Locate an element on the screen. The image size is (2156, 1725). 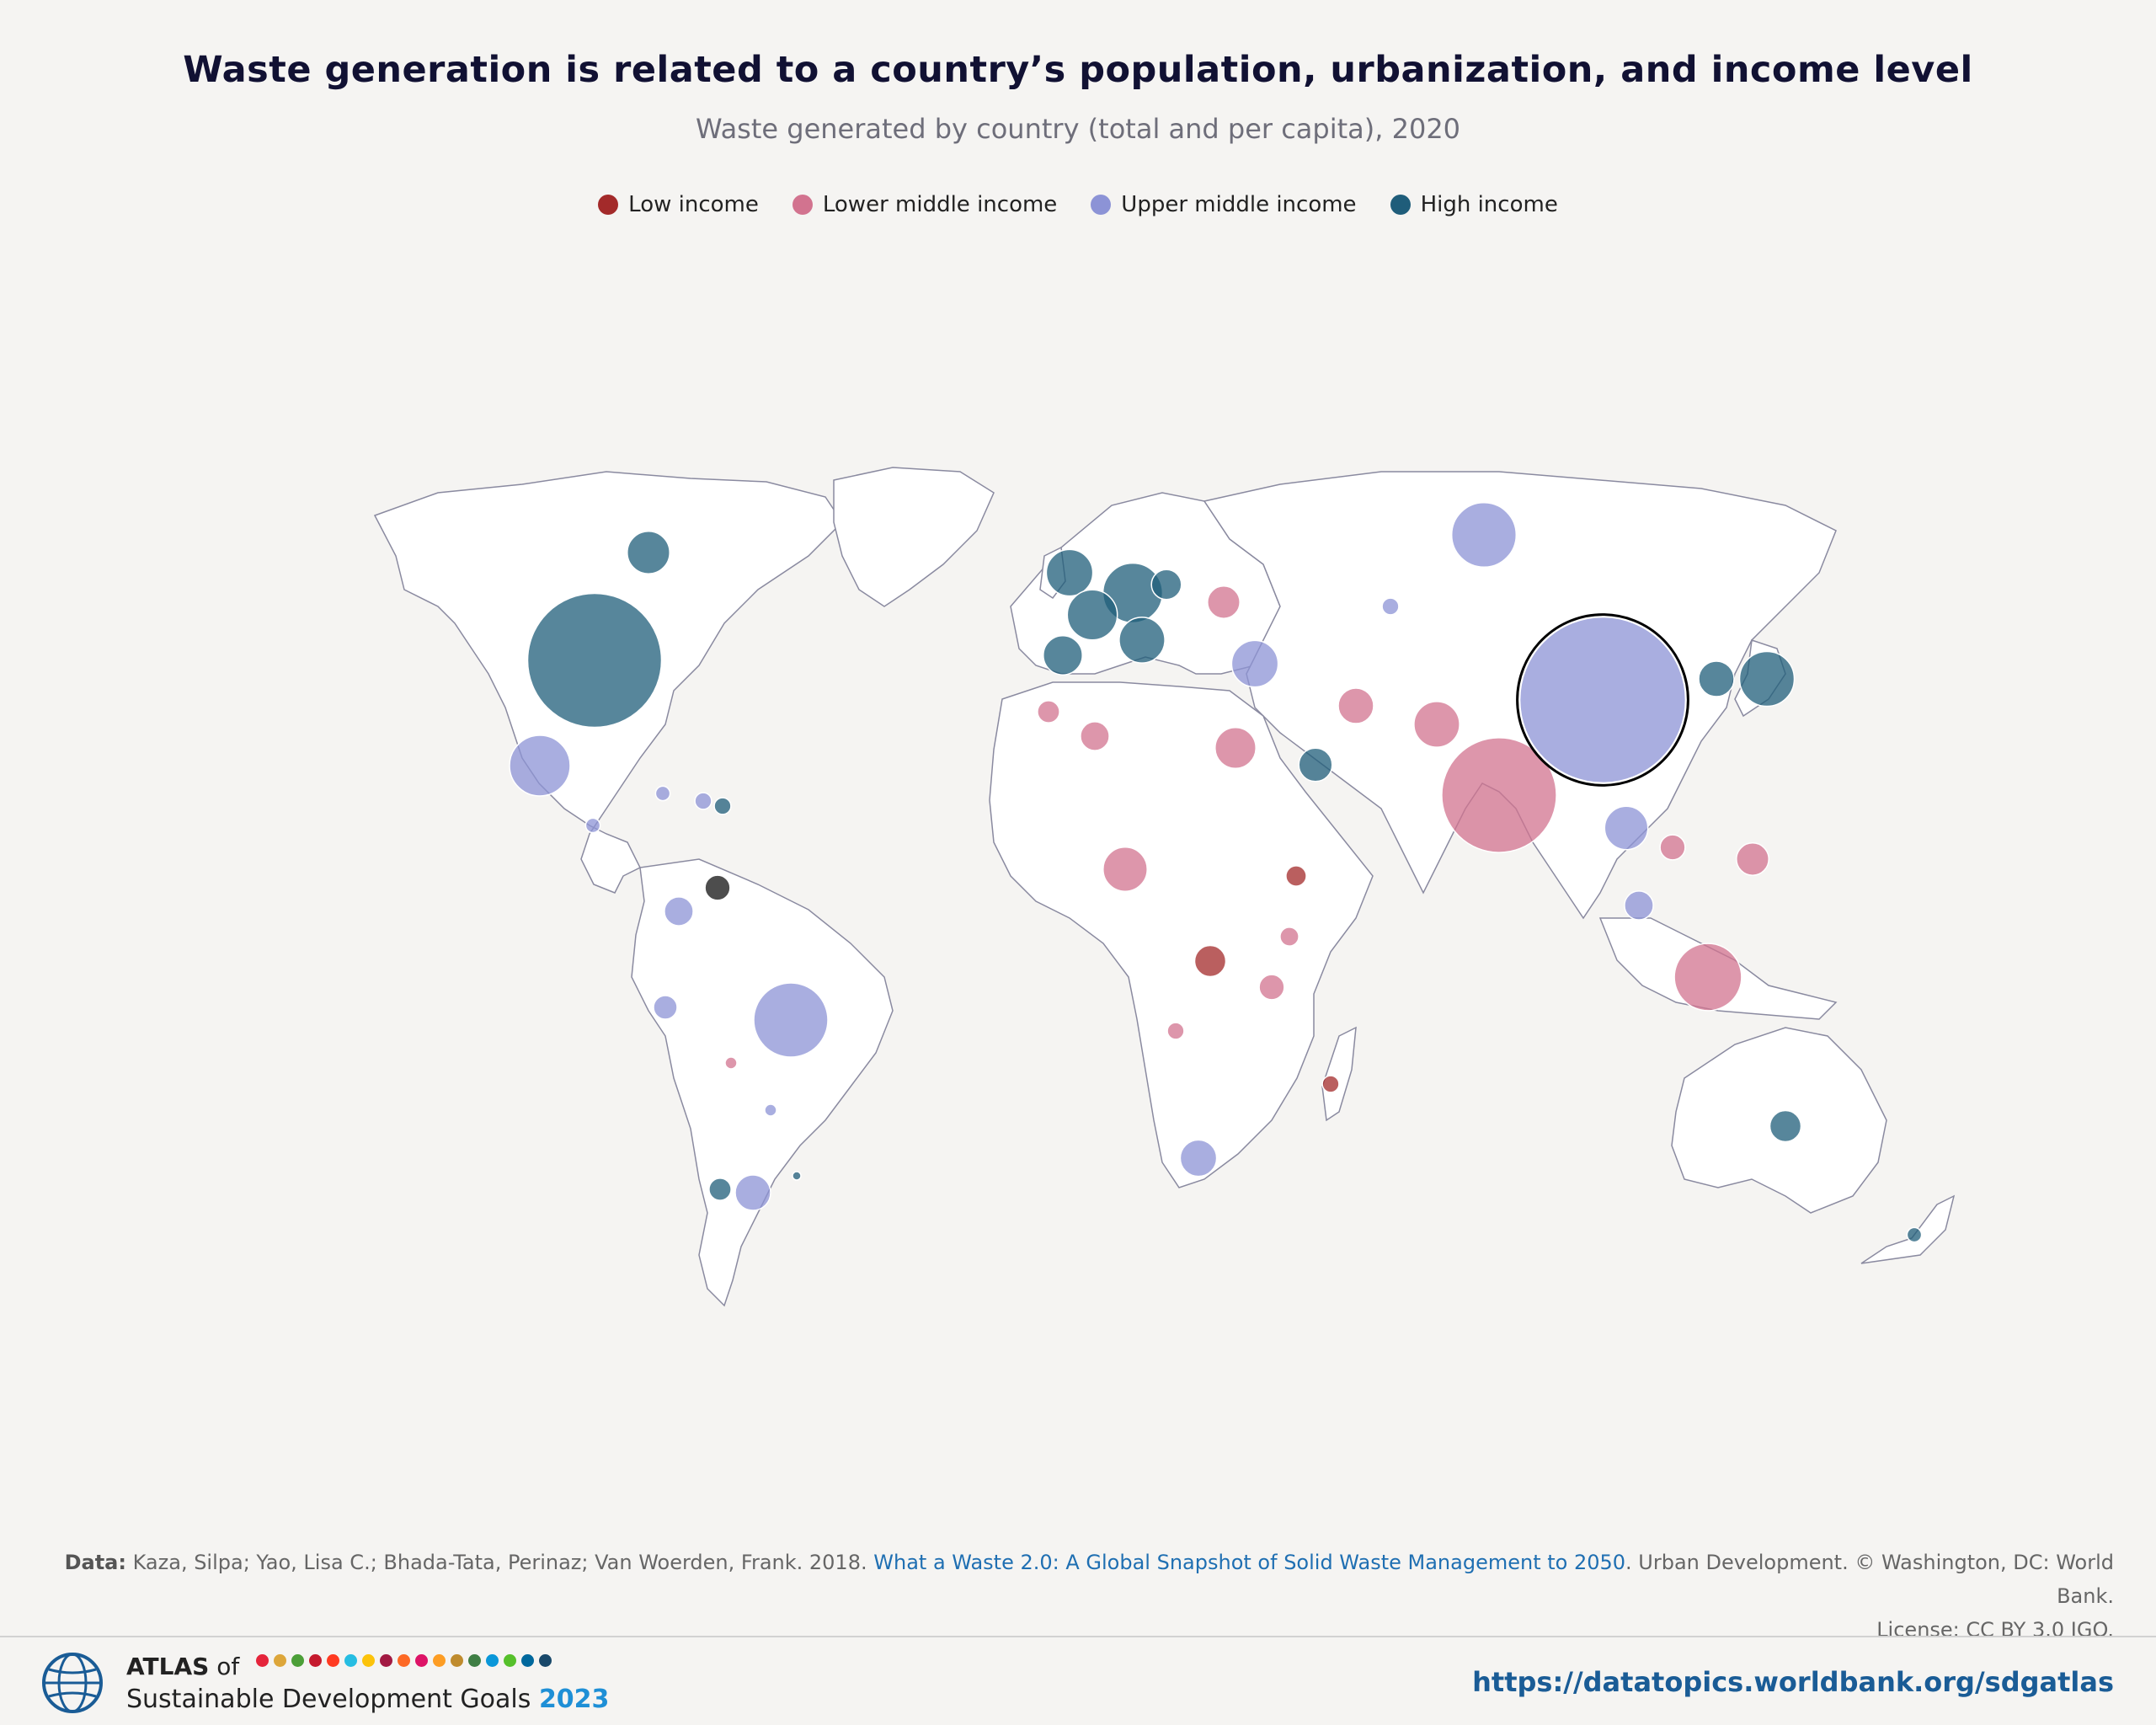
legend-item-lower-middle-income: Lower middle income is located at coordinates (924, 204).